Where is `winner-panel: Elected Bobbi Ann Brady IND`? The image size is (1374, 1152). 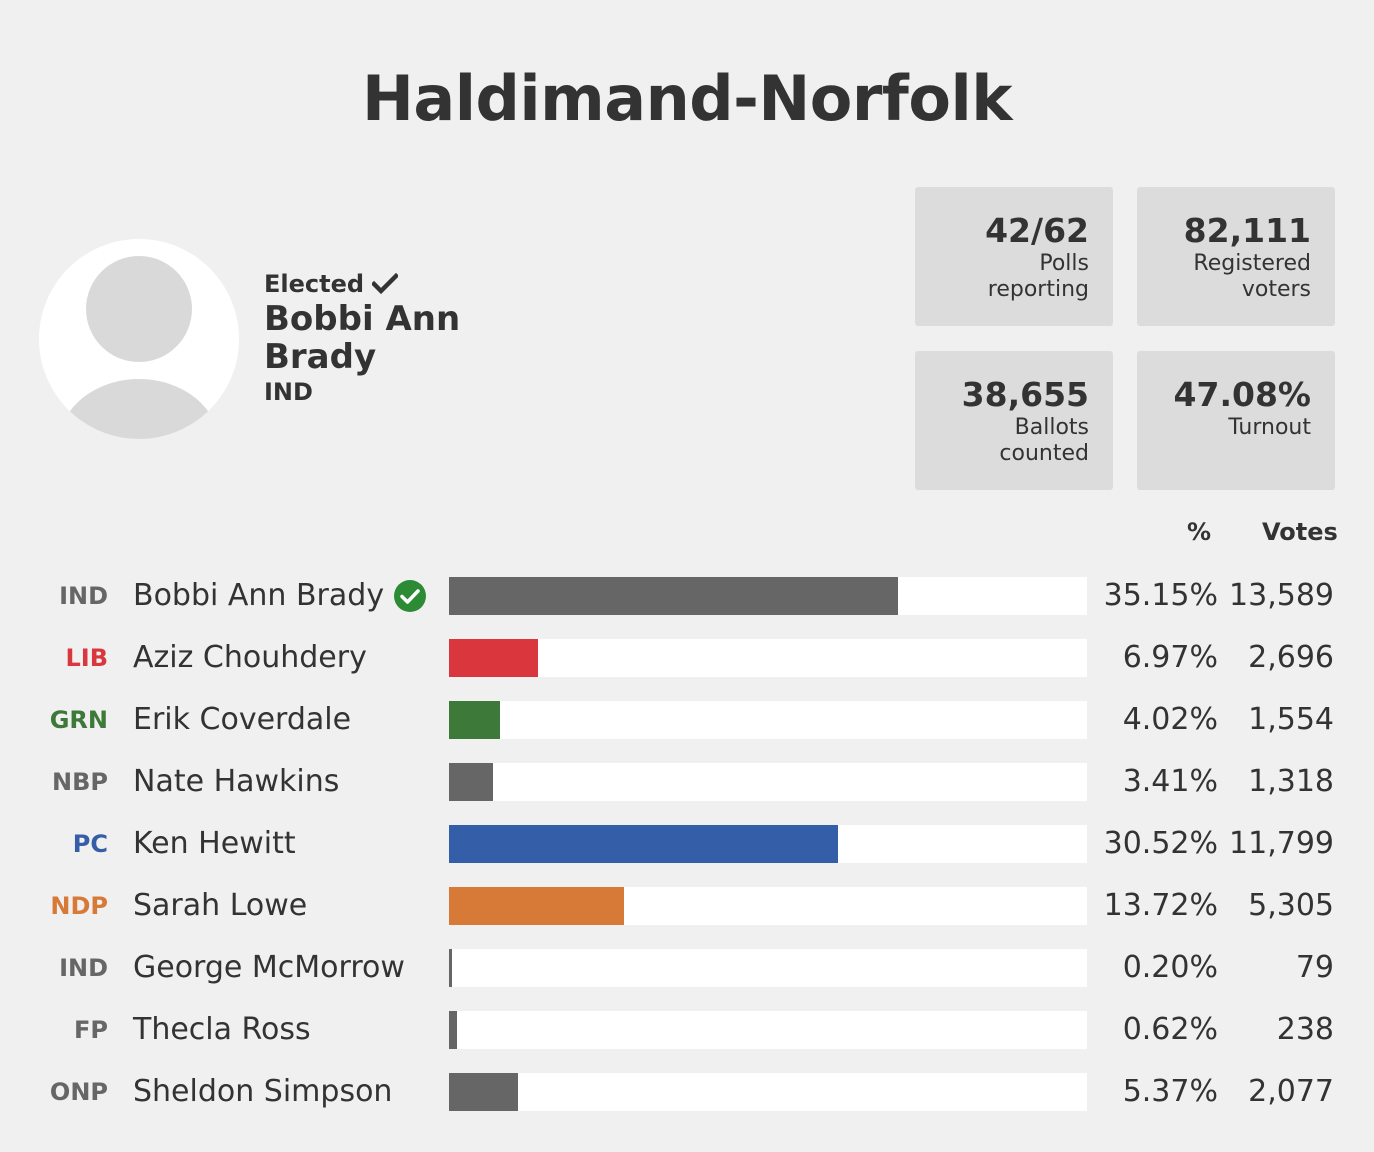
winner-panel: Elected Bobbi Ann Brady IND is located at coordinates (414, 337).